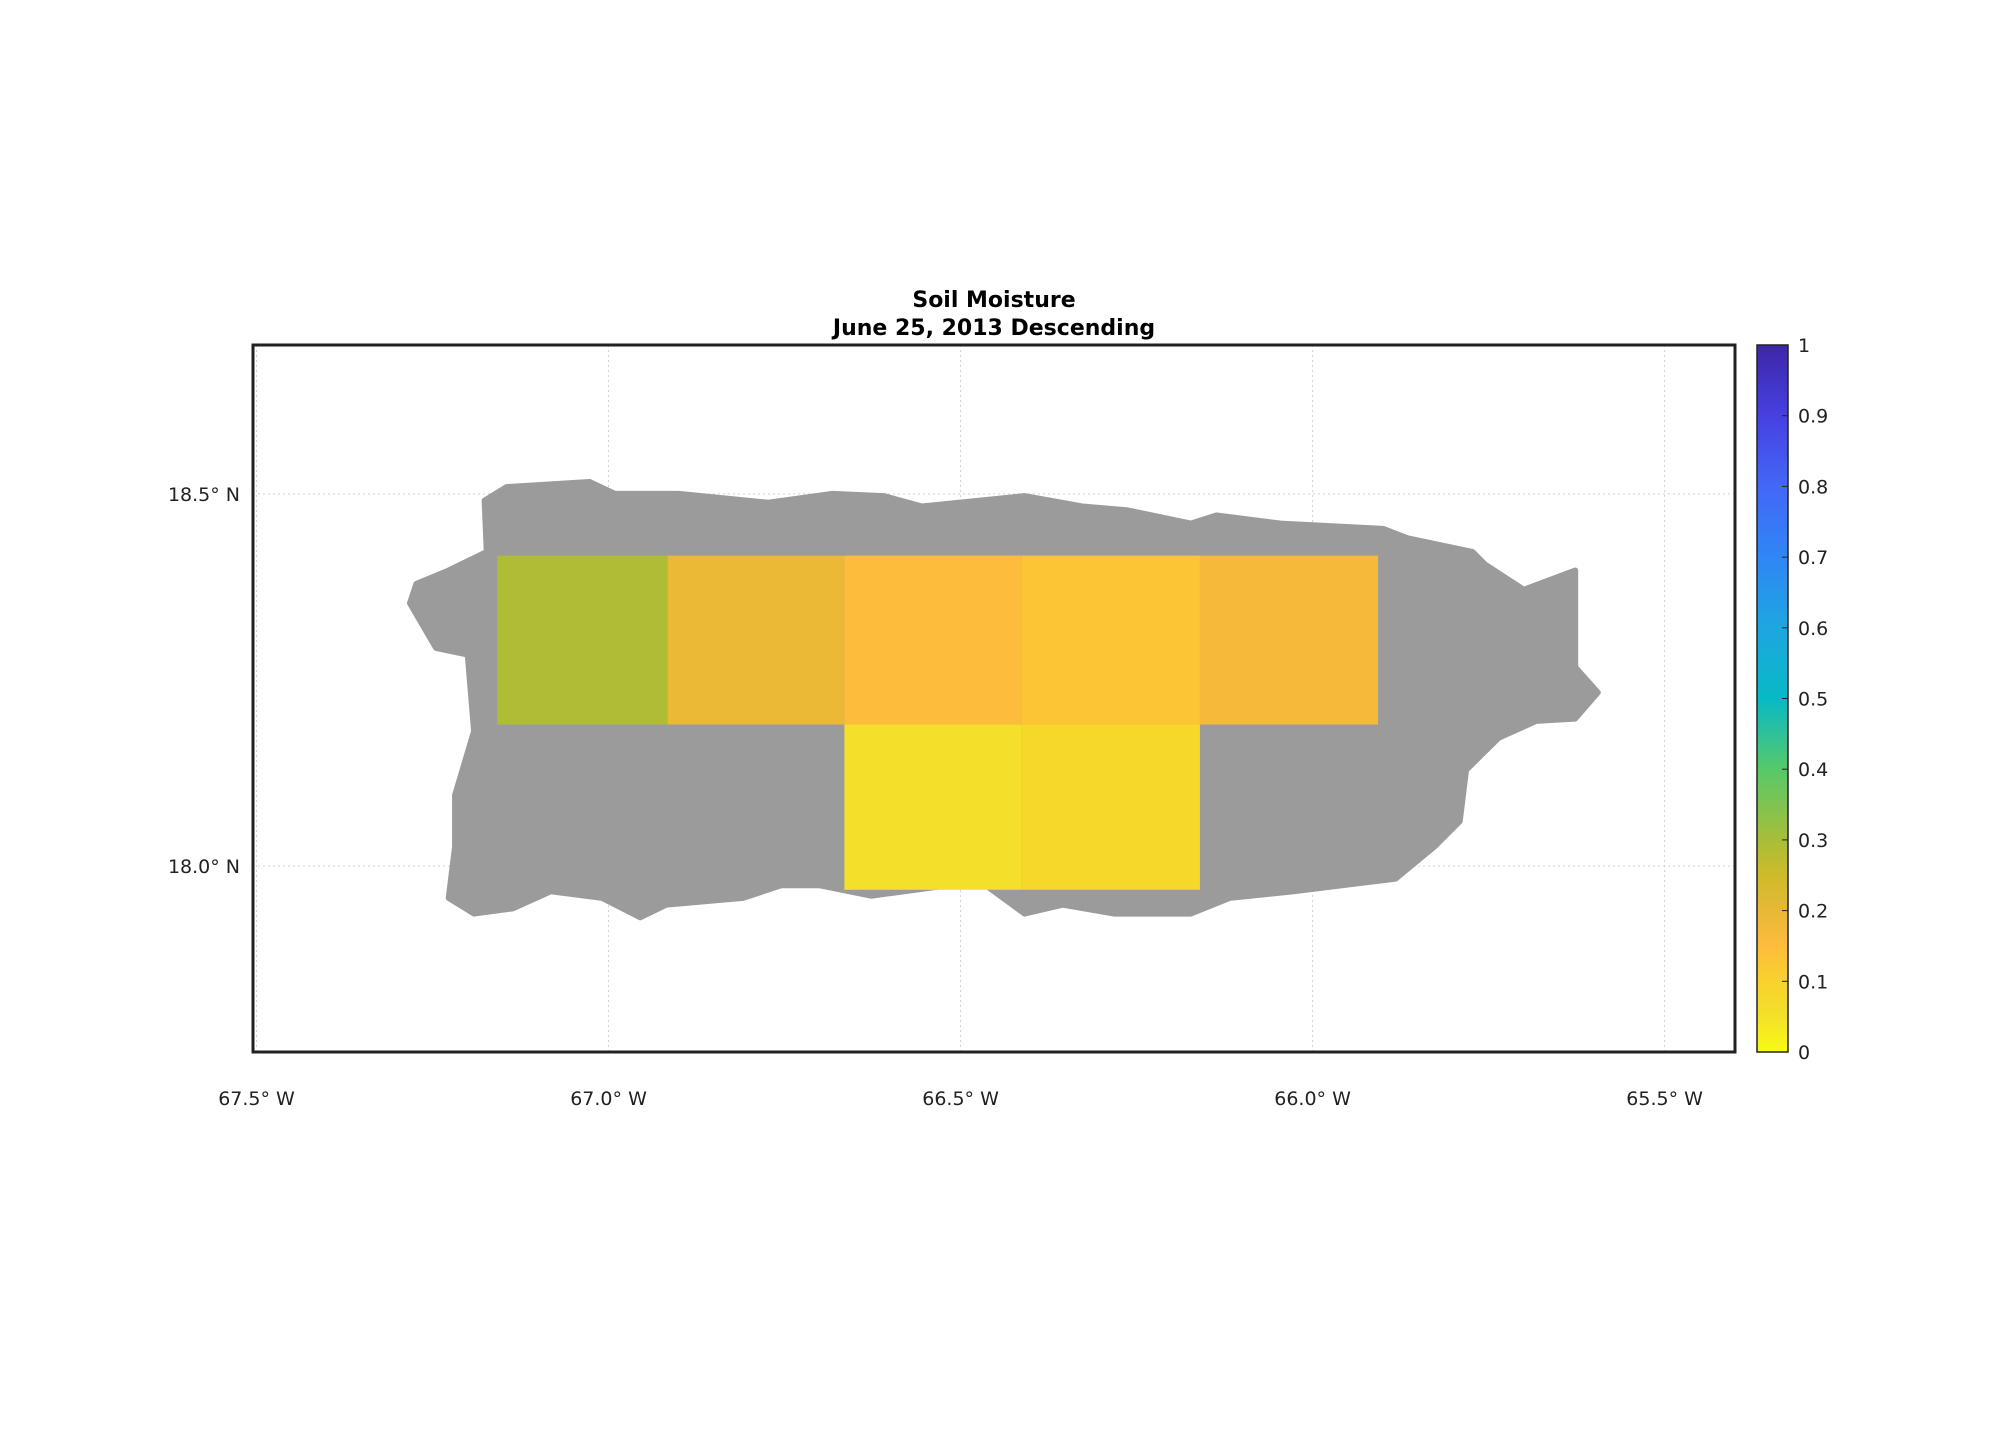 The image size is (1991, 1433). Describe the element at coordinates (1813, 700) in the screenshot. I see `colorbar-tick-label: 0.5` at that location.